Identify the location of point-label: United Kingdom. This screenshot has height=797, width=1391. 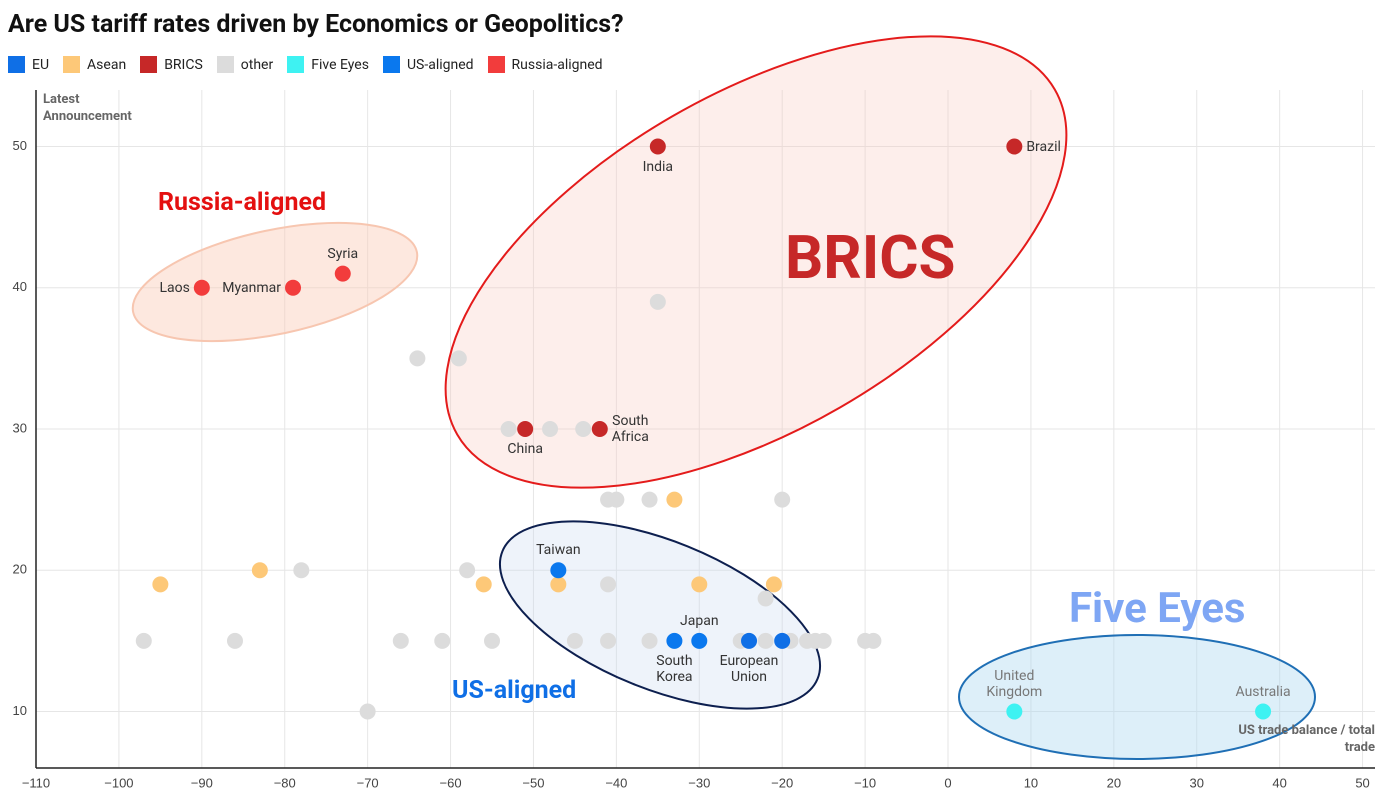
(1014, 683).